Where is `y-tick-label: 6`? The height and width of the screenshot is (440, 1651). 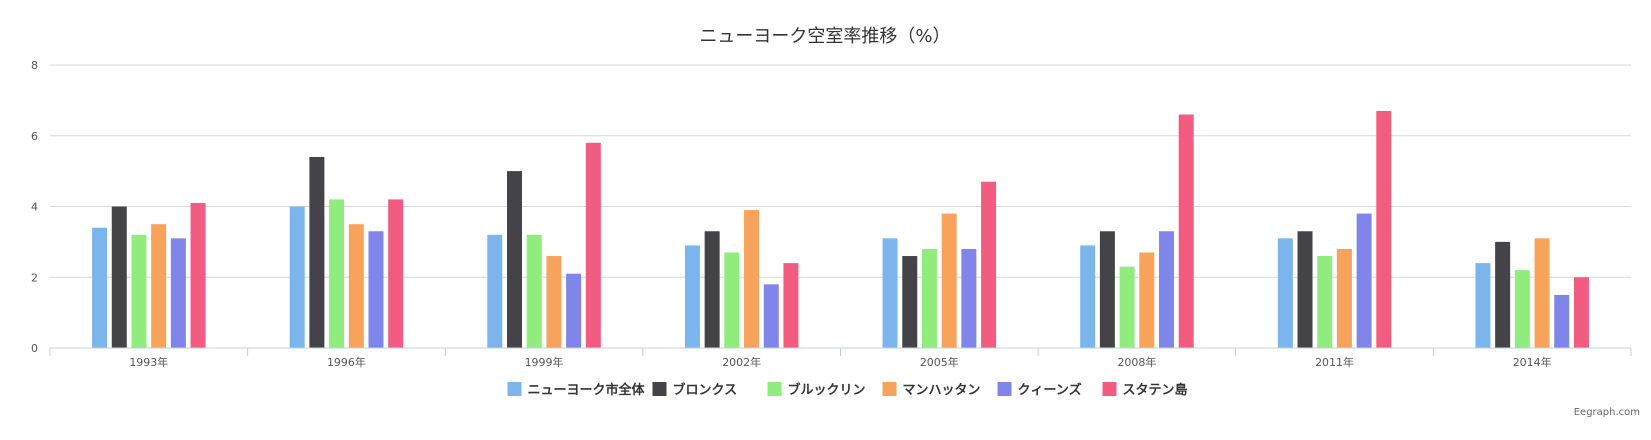 y-tick-label: 6 is located at coordinates (34, 136).